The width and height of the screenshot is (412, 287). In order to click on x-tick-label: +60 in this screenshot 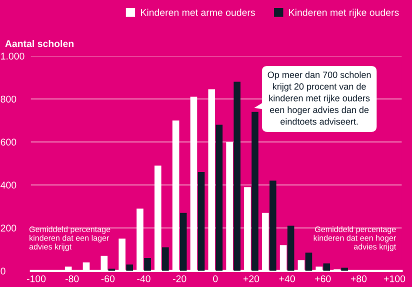, I will do `click(323, 278)`.